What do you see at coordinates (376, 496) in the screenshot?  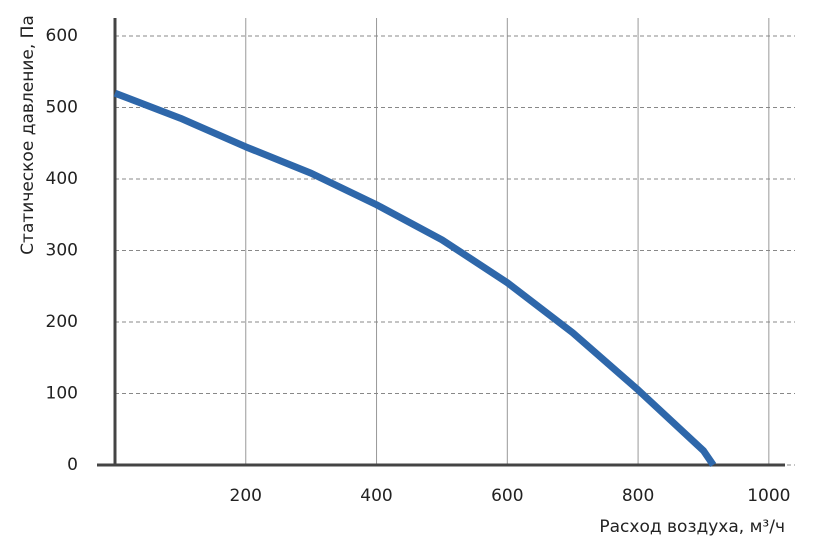 I see `x-tick-label: 400` at bounding box center [376, 496].